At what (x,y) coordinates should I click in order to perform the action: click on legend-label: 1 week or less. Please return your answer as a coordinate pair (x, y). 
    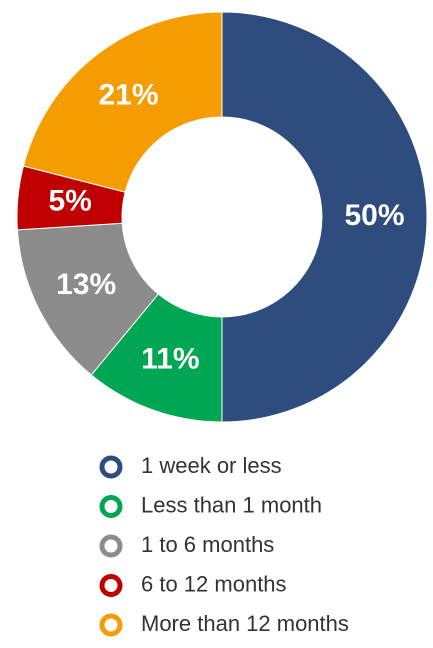
    Looking at the image, I should click on (211, 465).